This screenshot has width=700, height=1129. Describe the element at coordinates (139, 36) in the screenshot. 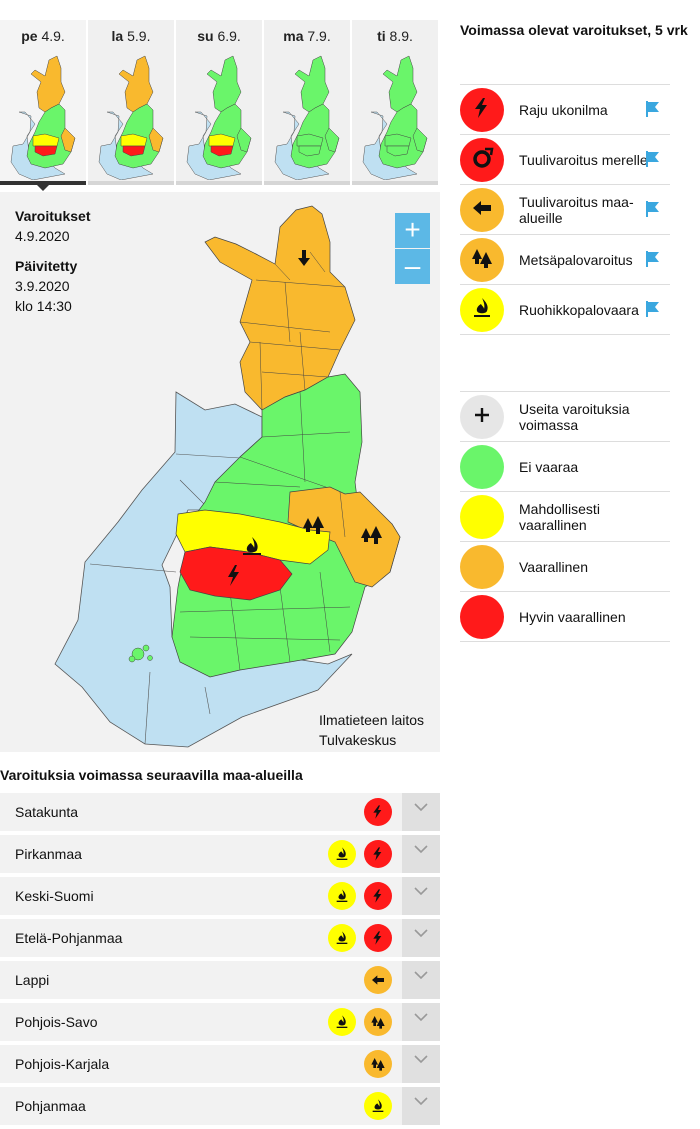

I see `tab-day-date: 5.9.` at that location.